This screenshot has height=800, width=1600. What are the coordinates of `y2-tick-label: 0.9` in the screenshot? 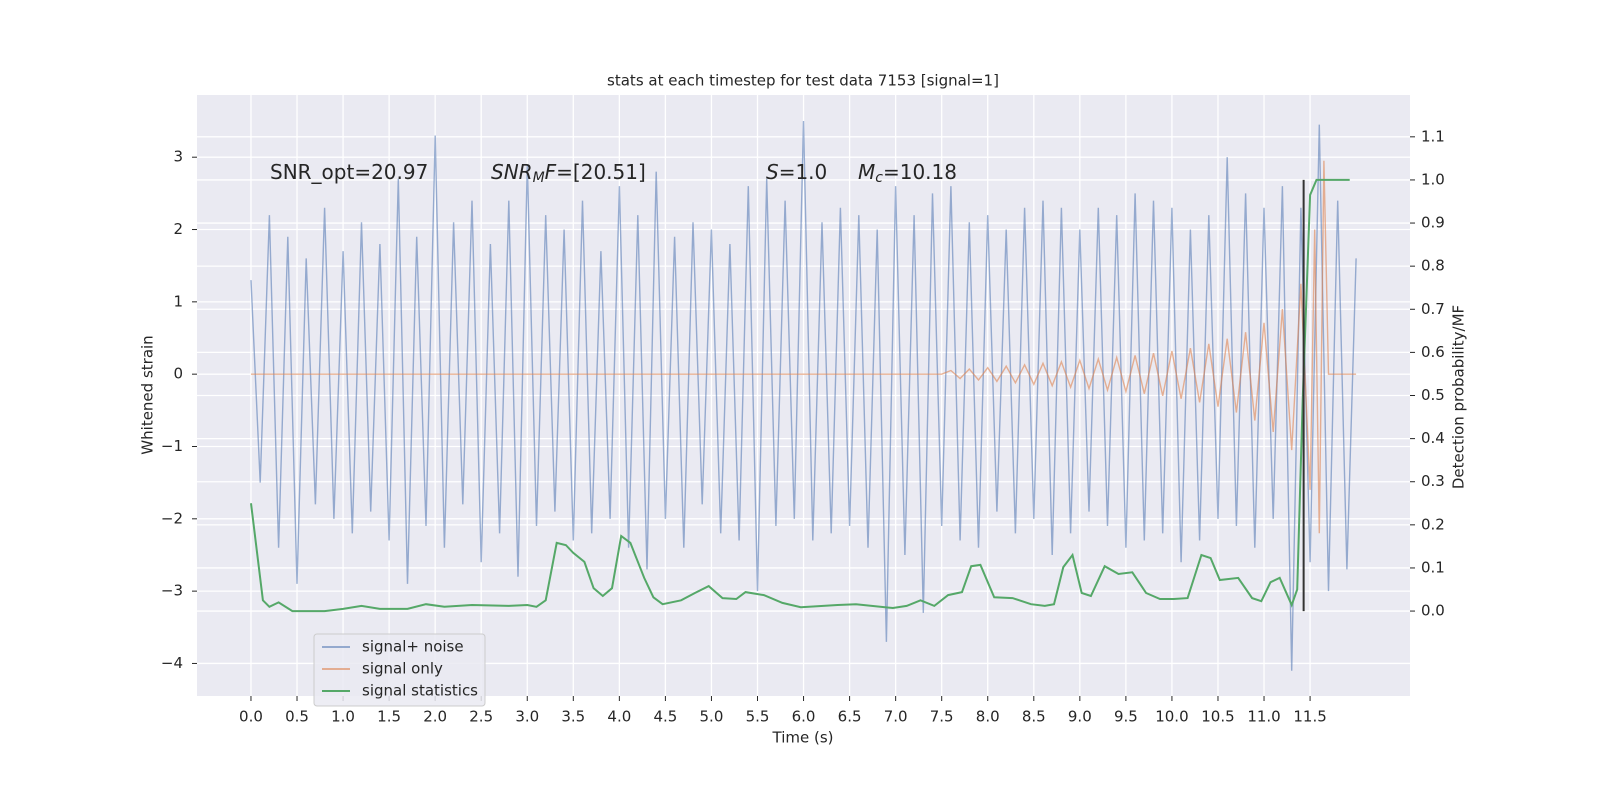 It's located at (1433, 223).